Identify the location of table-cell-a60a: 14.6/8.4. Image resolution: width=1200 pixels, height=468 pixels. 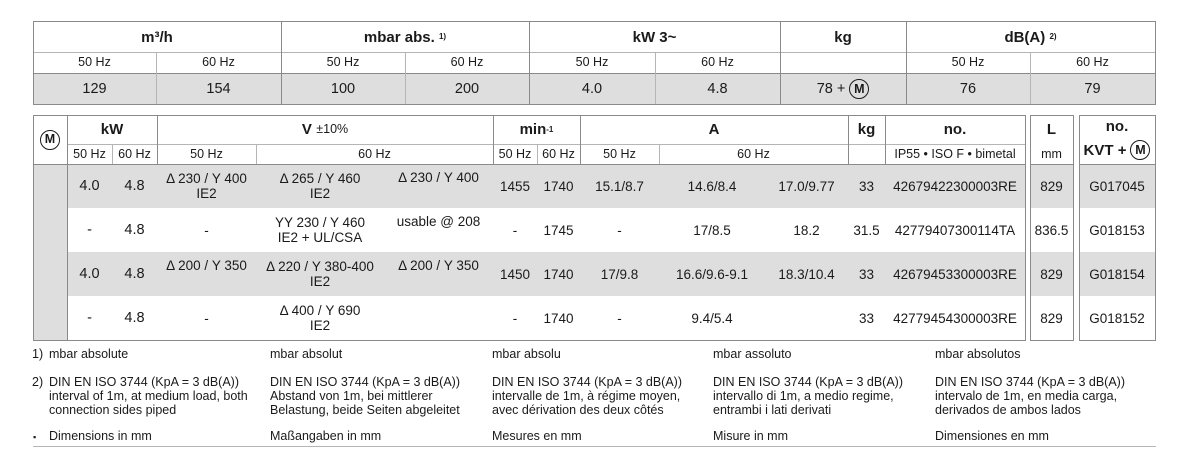
(712, 186).